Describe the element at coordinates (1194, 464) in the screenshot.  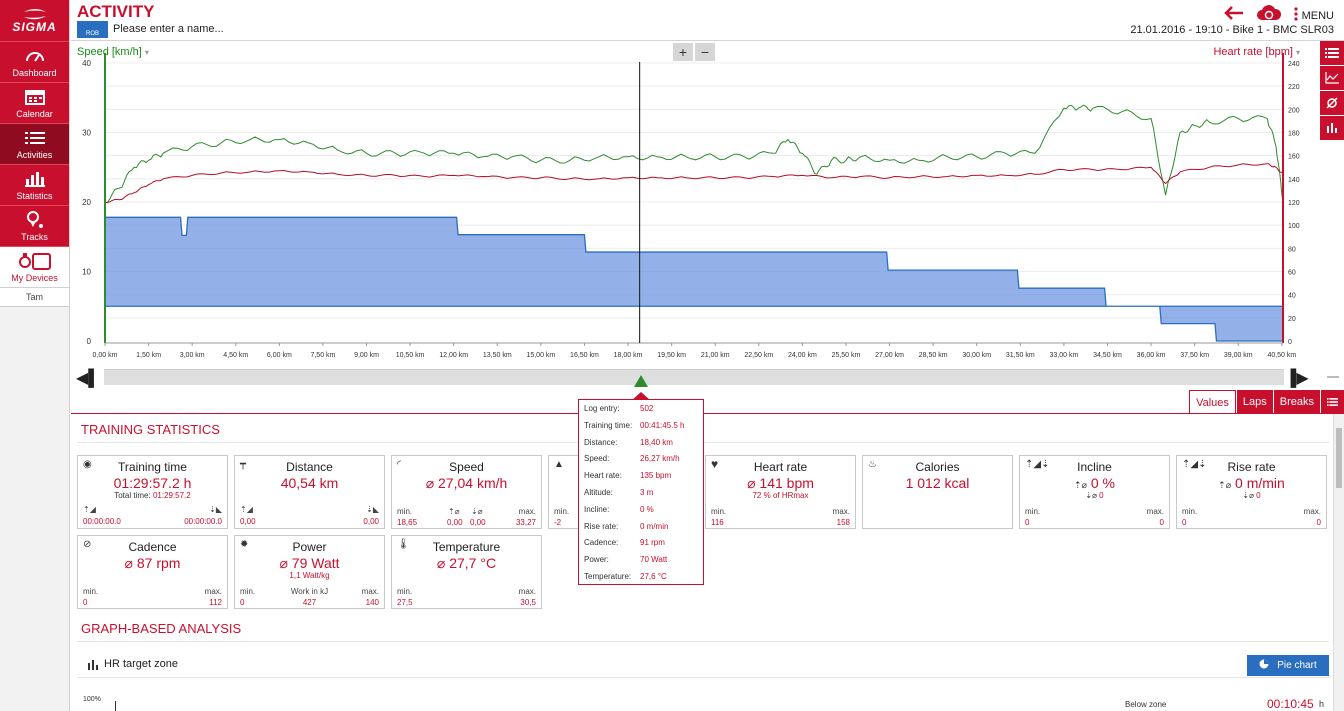
I see `rise-rate-icon: ⇡◢⇣` at that location.